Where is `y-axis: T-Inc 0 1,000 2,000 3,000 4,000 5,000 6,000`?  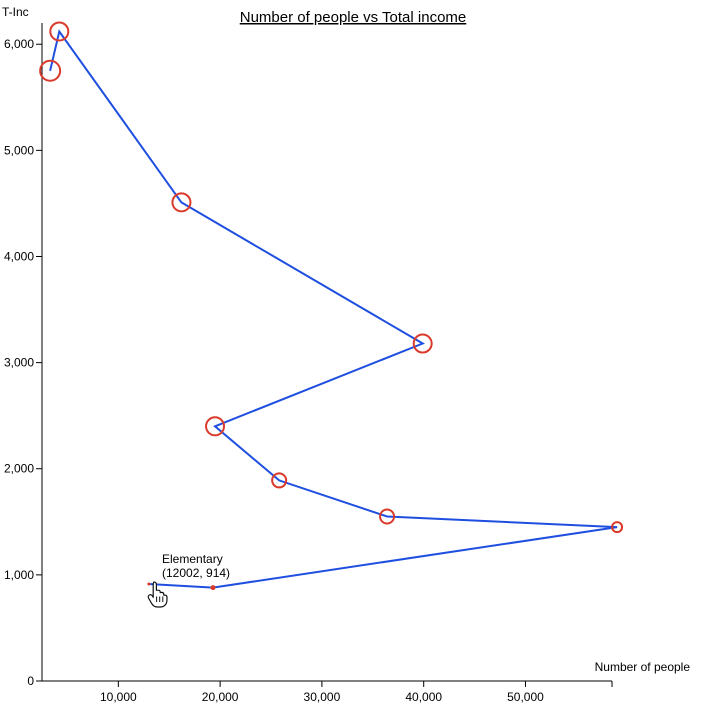
y-axis: T-Inc 0 1,000 2,000 3,000 4,000 5,000 6,000 is located at coordinates (22, 346).